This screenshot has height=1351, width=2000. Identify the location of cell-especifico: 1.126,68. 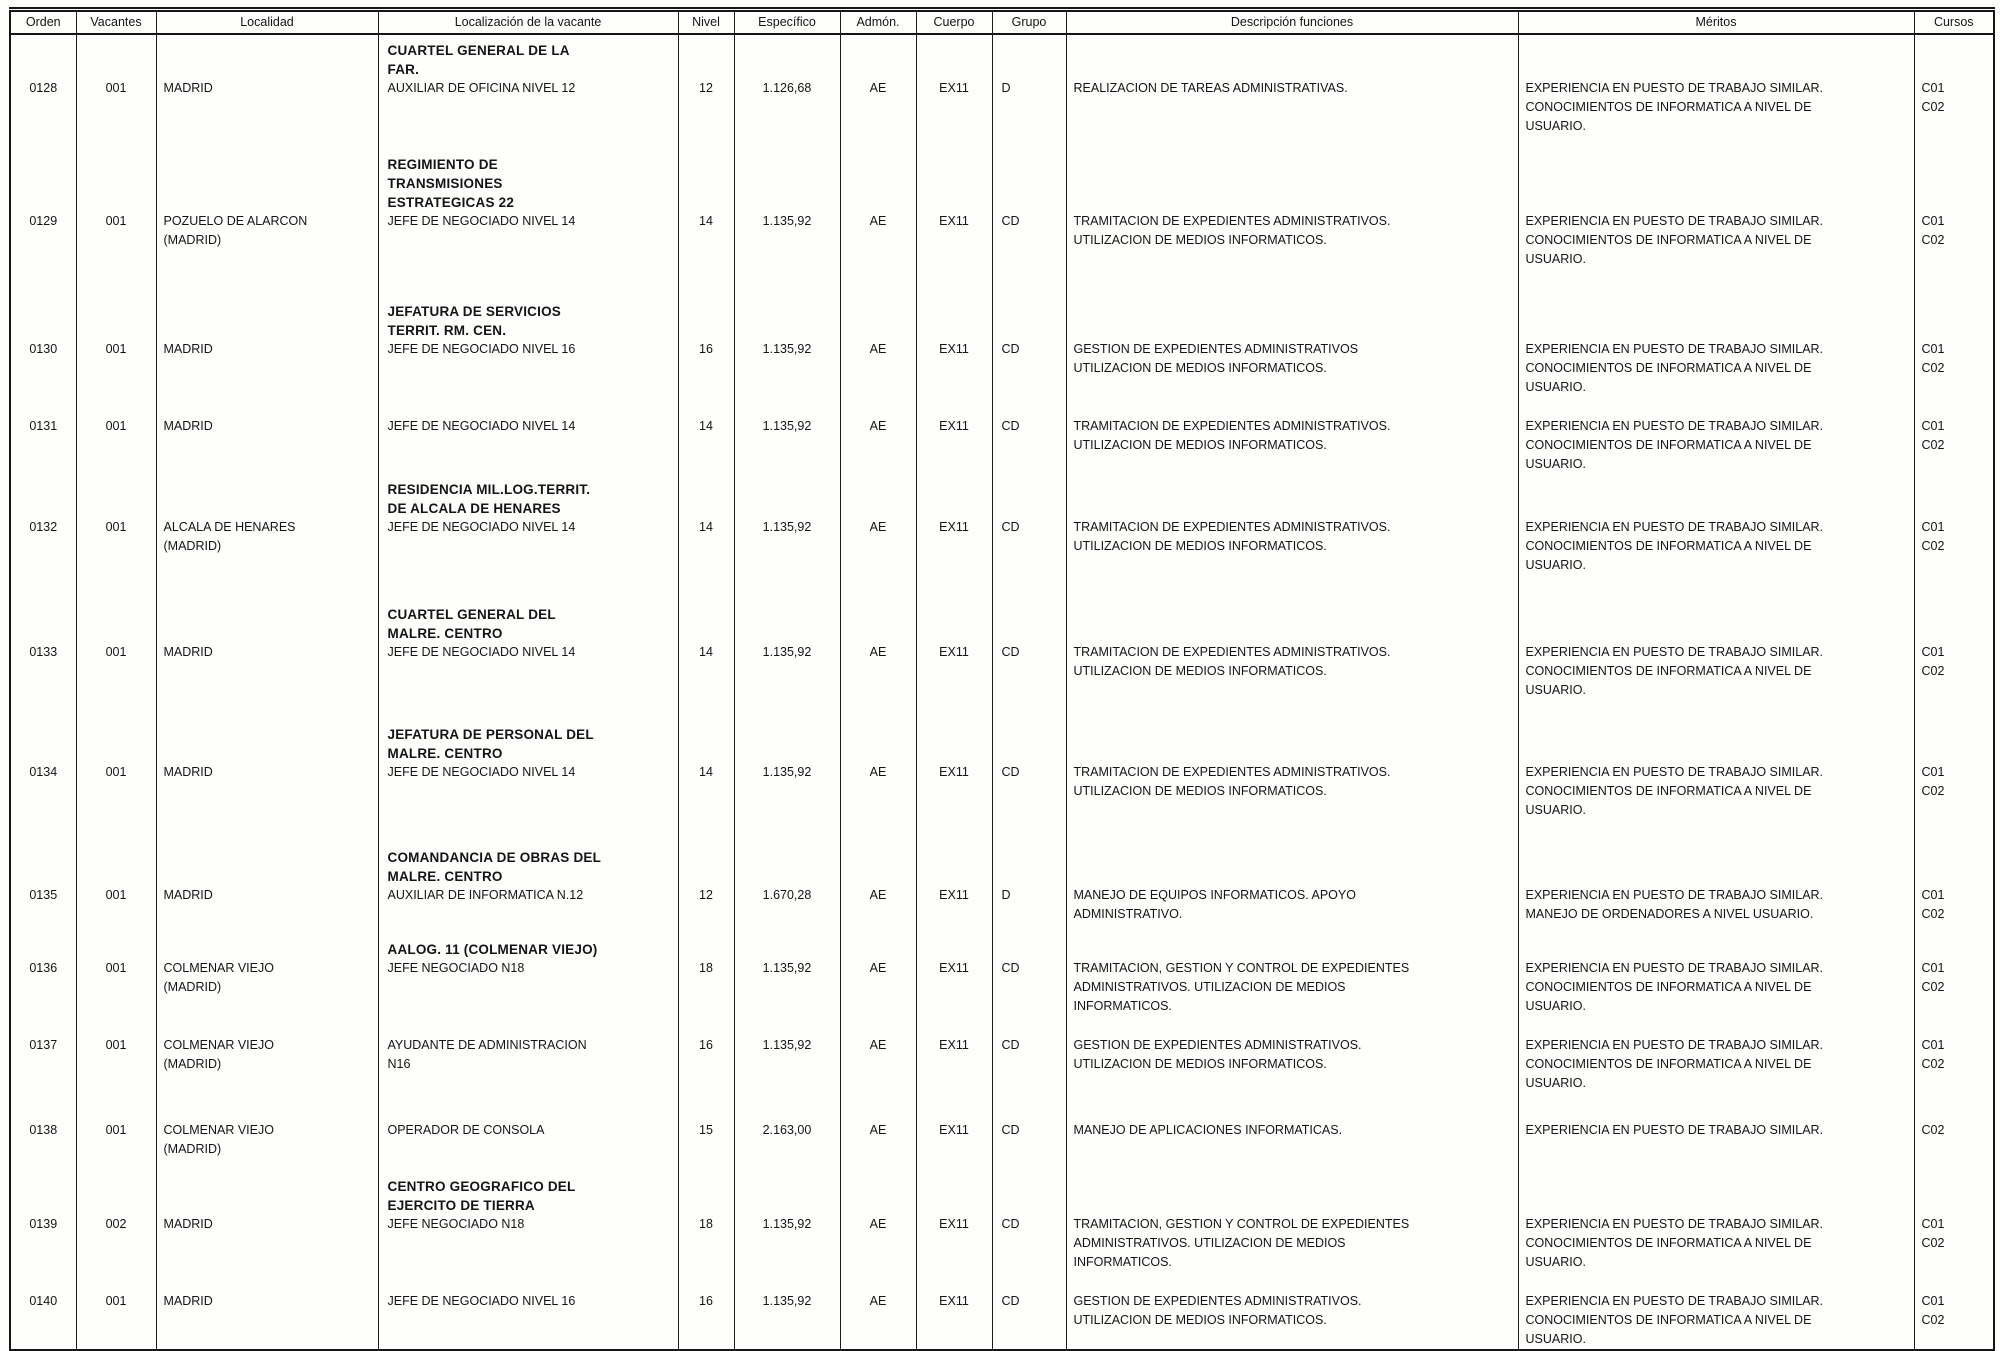
(787, 91).